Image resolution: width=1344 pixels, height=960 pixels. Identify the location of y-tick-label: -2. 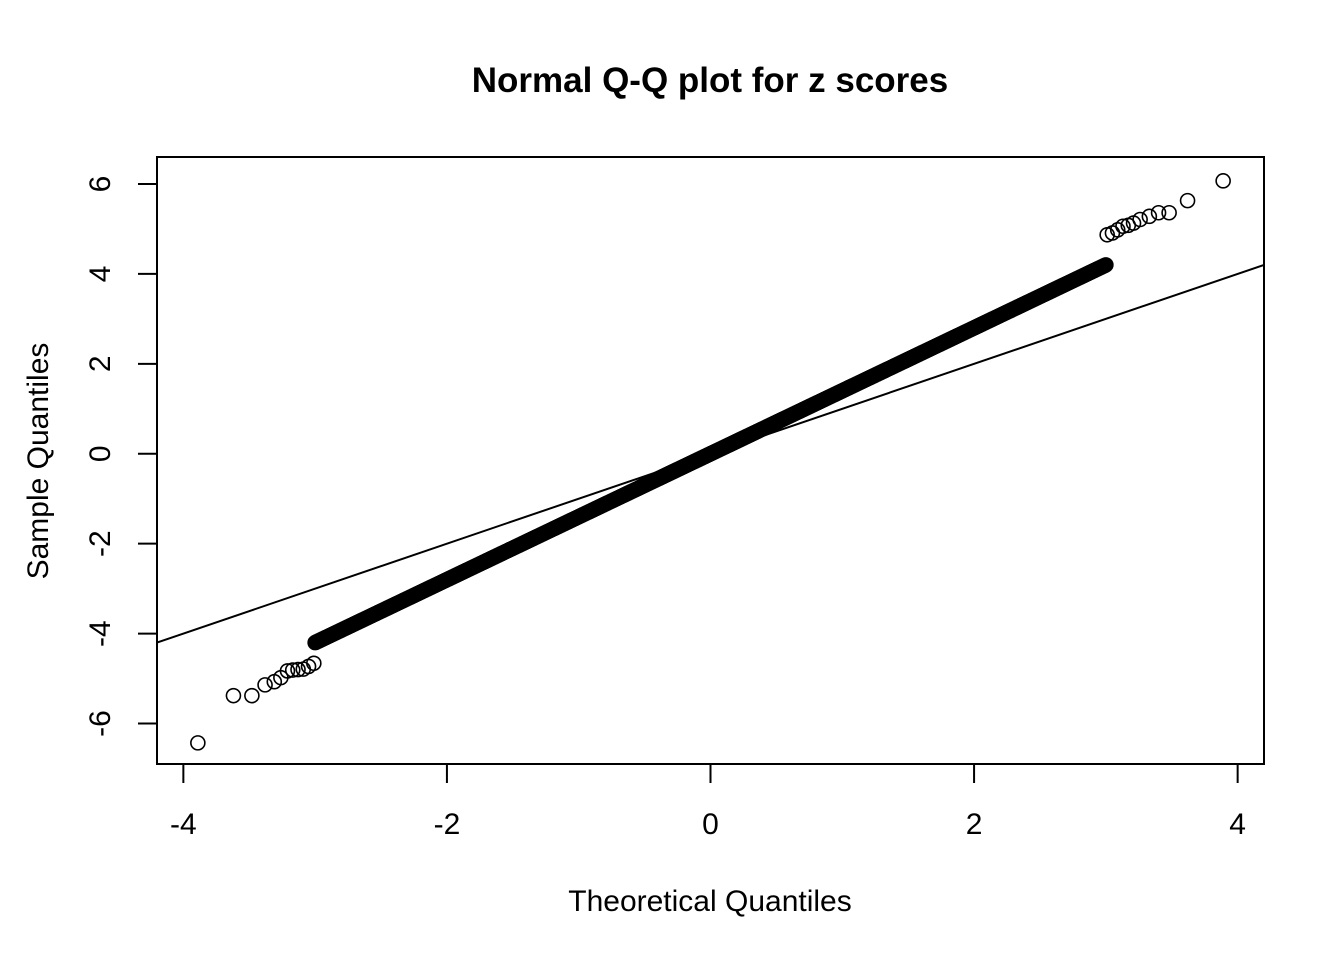
(100, 543).